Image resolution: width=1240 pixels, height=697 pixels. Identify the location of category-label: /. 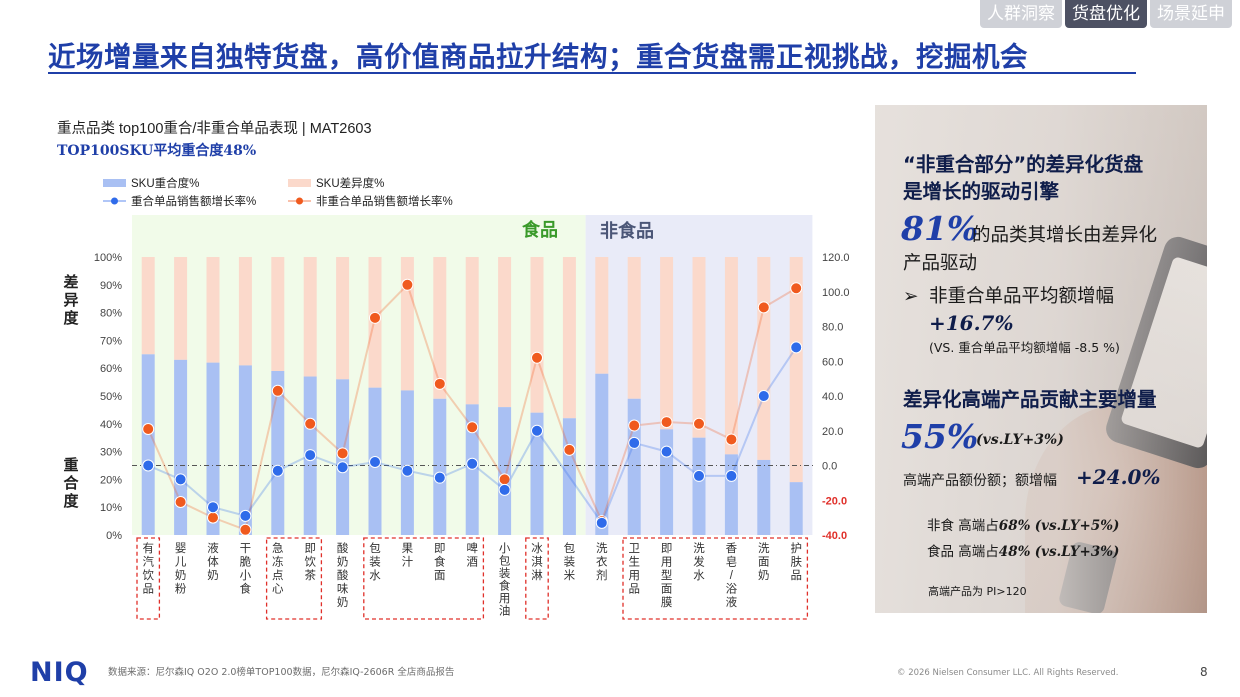
(732, 576).